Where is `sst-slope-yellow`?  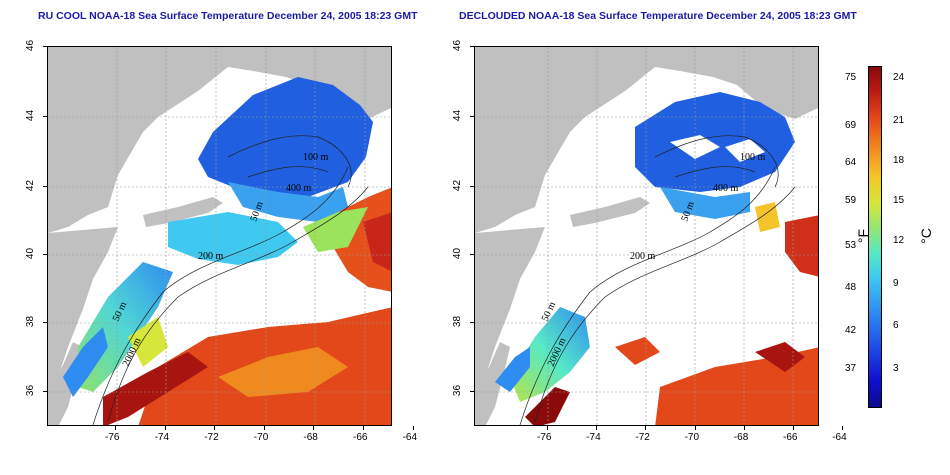 sst-slope-yellow is located at coordinates (767, 217).